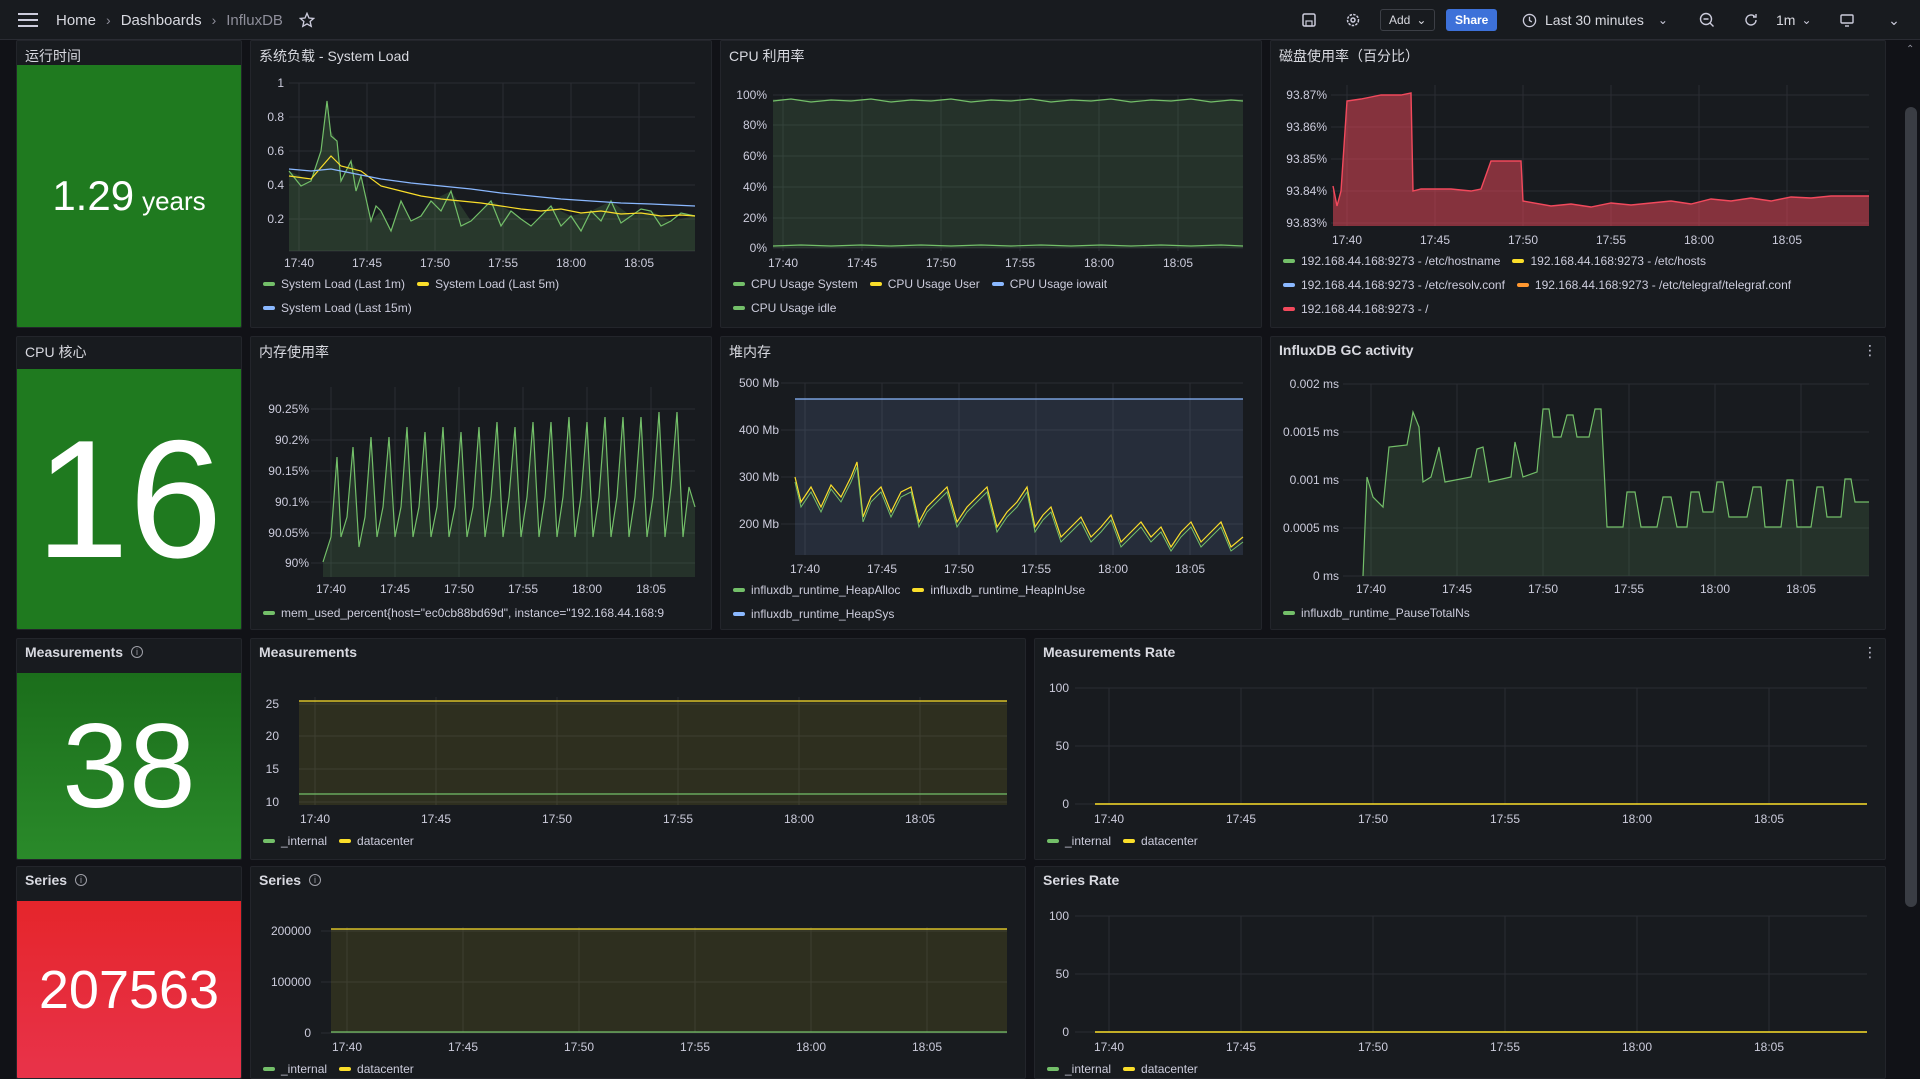 The image size is (1920, 1079). Describe the element at coordinates (1600, 150) in the screenshot. I see `series-line-root` at that location.